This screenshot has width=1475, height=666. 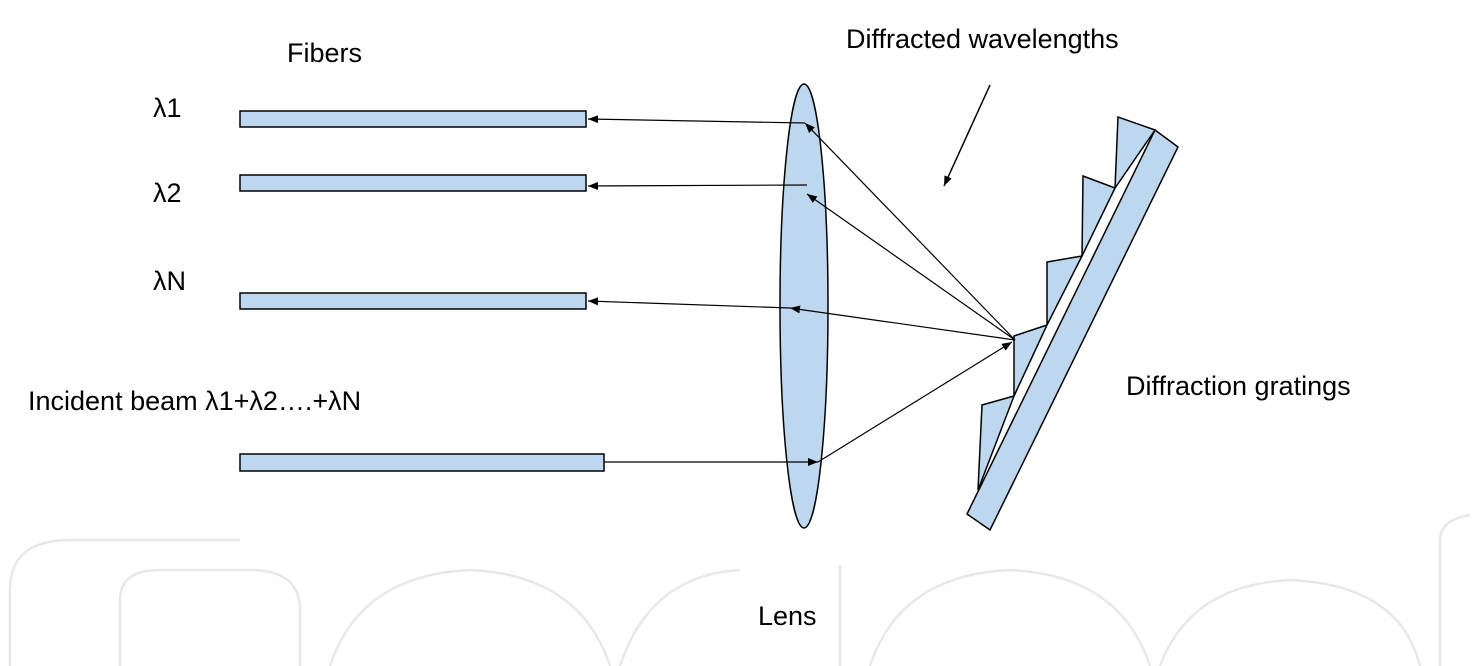 I want to click on diffracted-wavelengths-pointer, so click(x=967, y=135).